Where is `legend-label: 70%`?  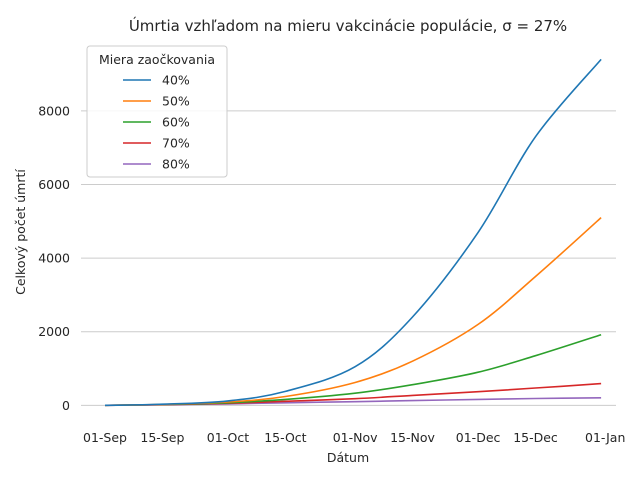 legend-label: 70% is located at coordinates (176, 143).